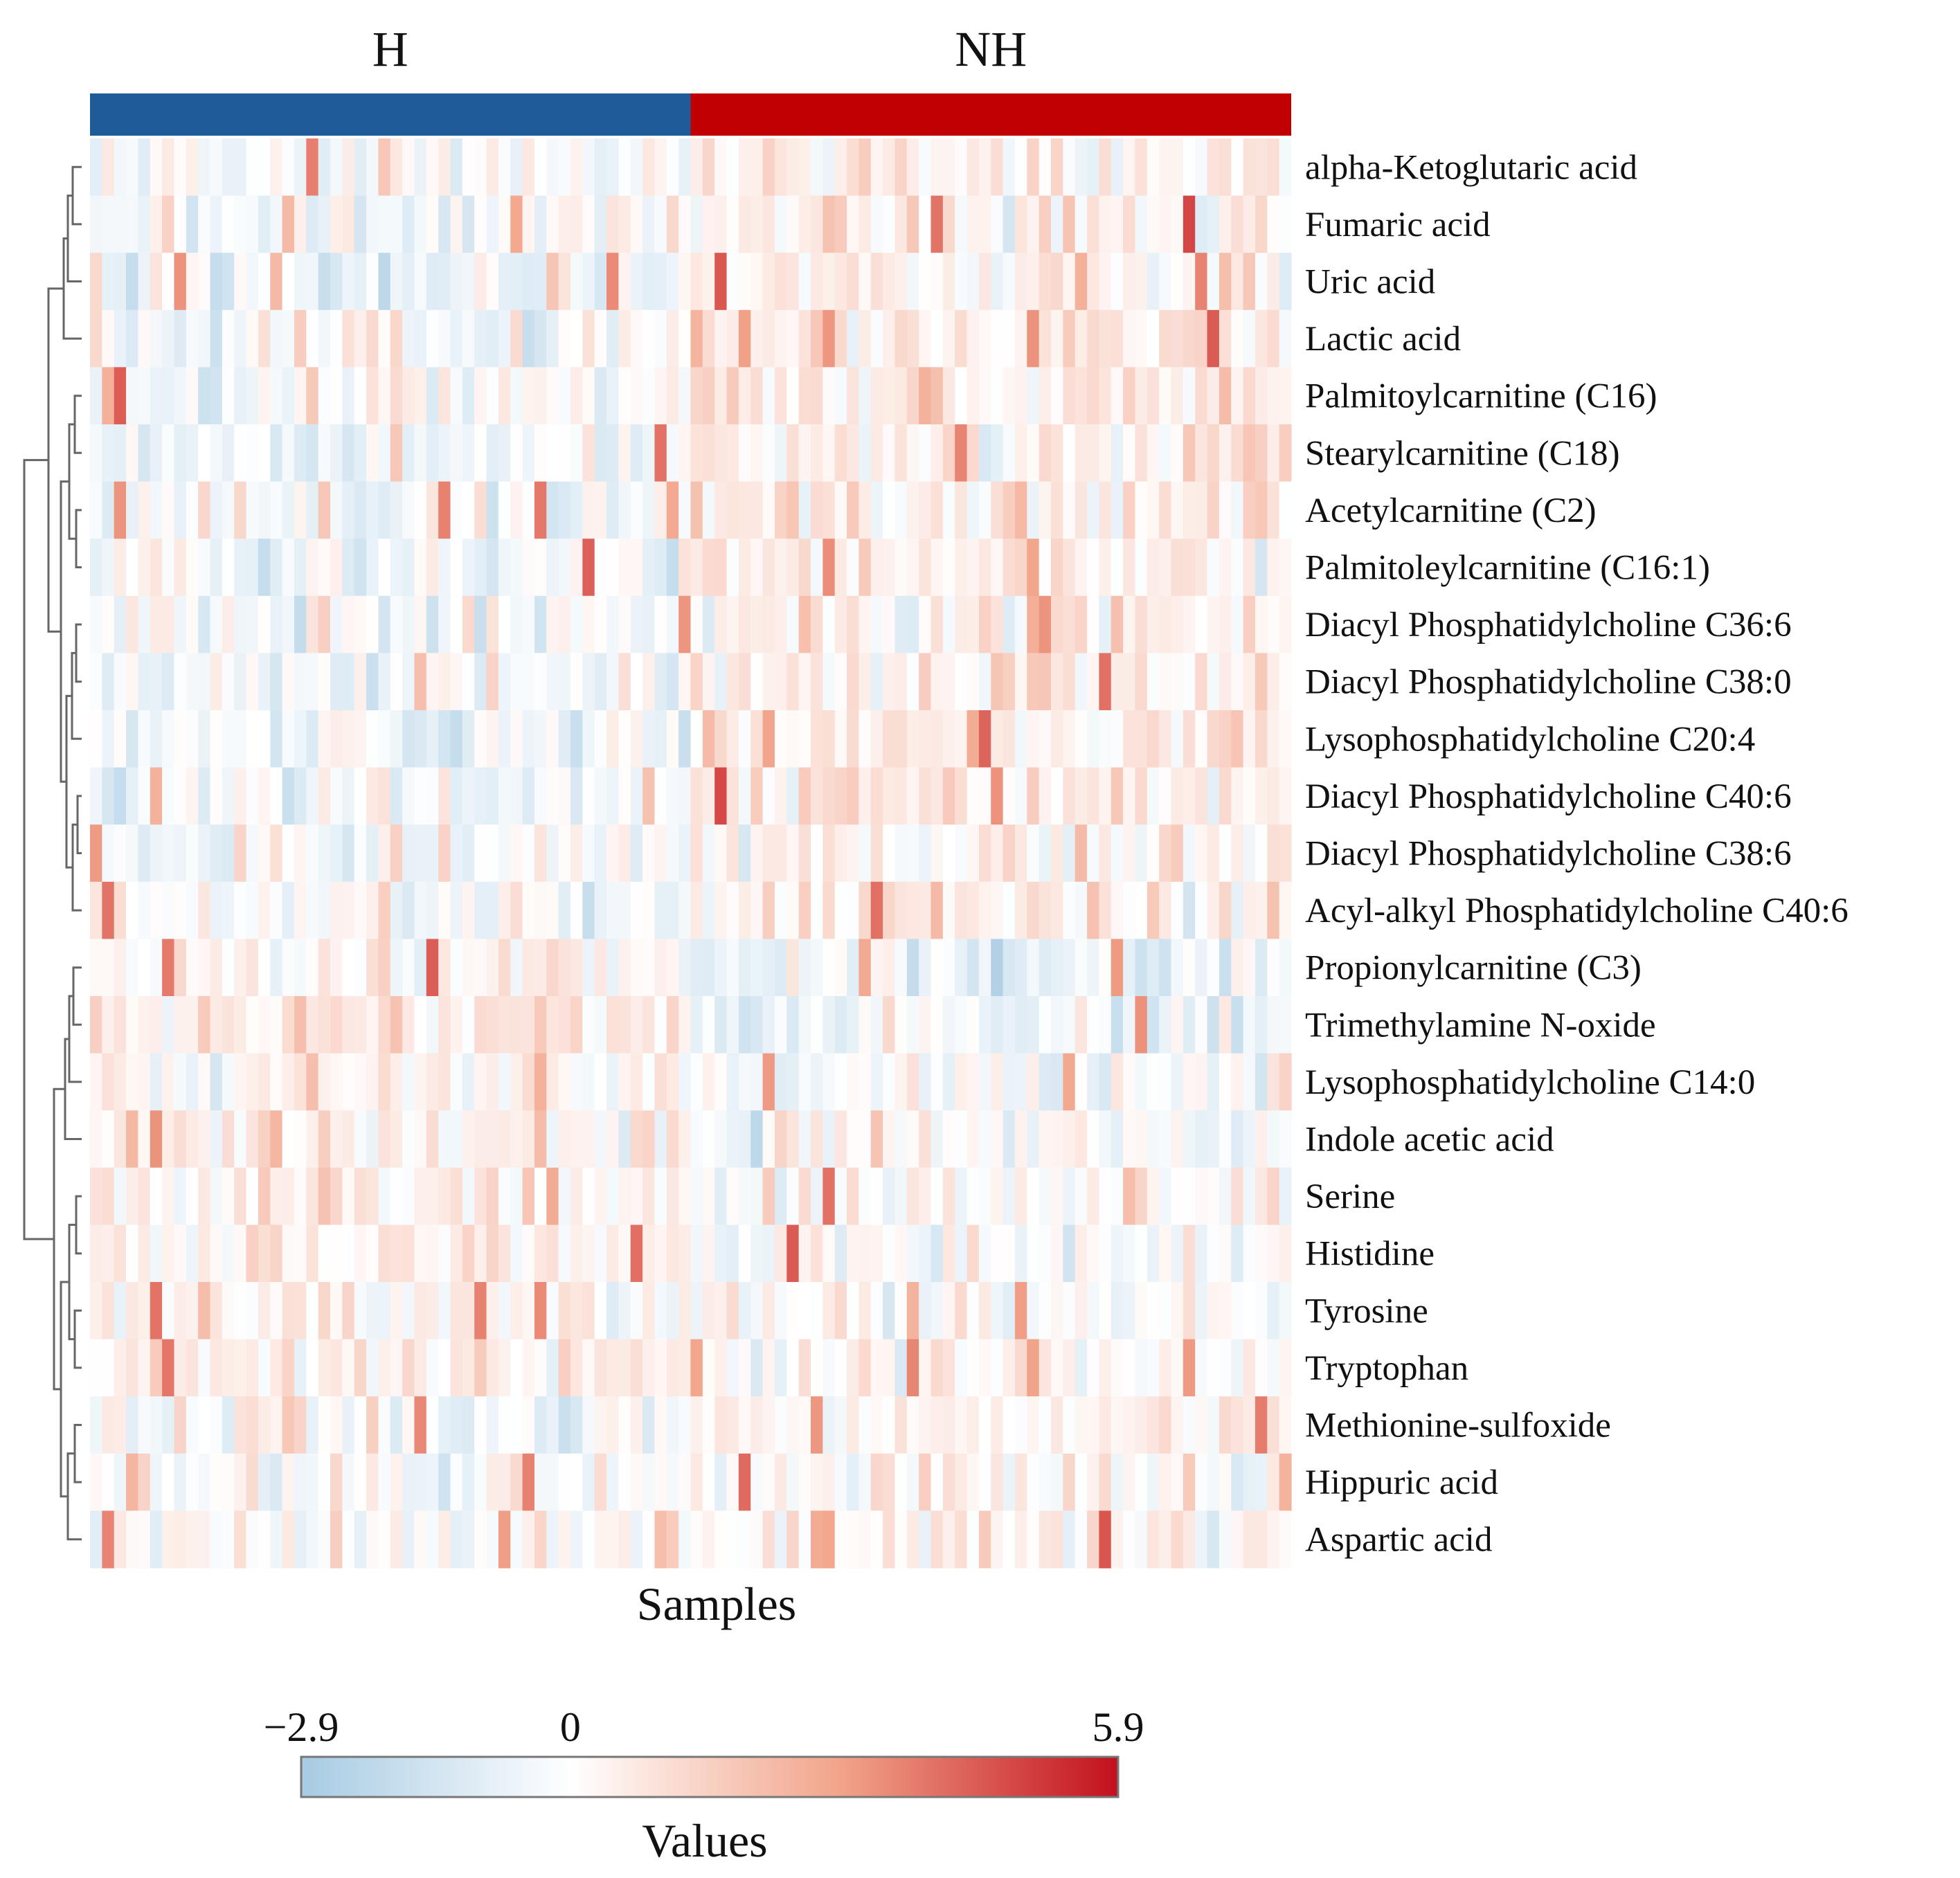  Describe the element at coordinates (1370, 1254) in the screenshot. I see `row-label: Histidine` at that location.